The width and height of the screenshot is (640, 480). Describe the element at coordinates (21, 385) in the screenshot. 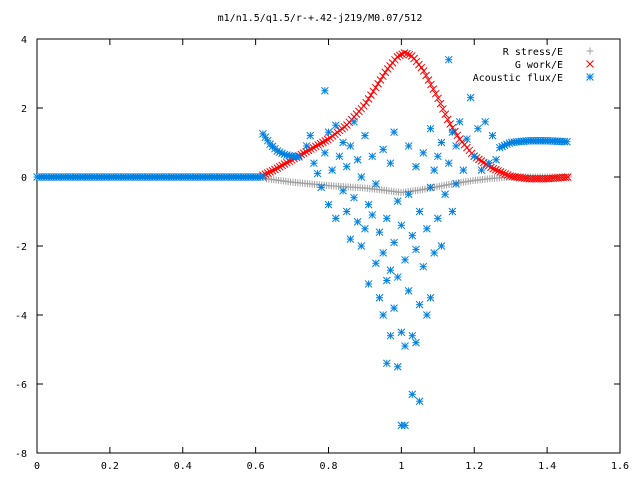

I see `y-tick-label: -6` at that location.